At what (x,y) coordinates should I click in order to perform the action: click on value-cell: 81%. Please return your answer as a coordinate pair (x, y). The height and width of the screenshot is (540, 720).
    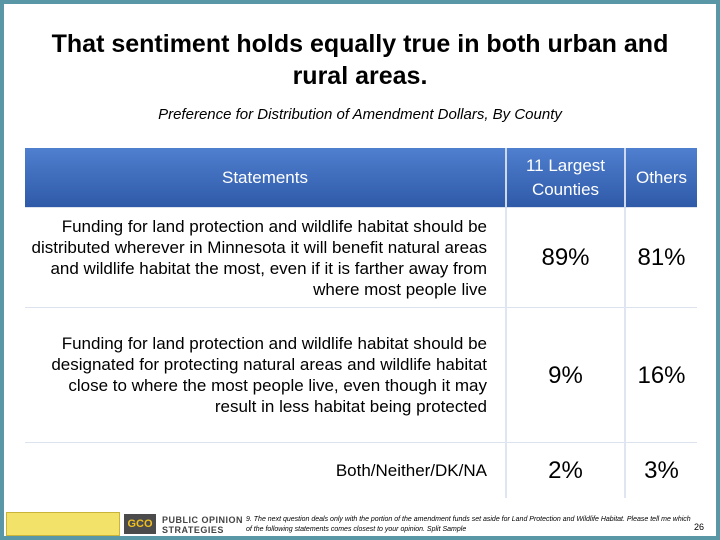
    Looking at the image, I should click on (660, 257).